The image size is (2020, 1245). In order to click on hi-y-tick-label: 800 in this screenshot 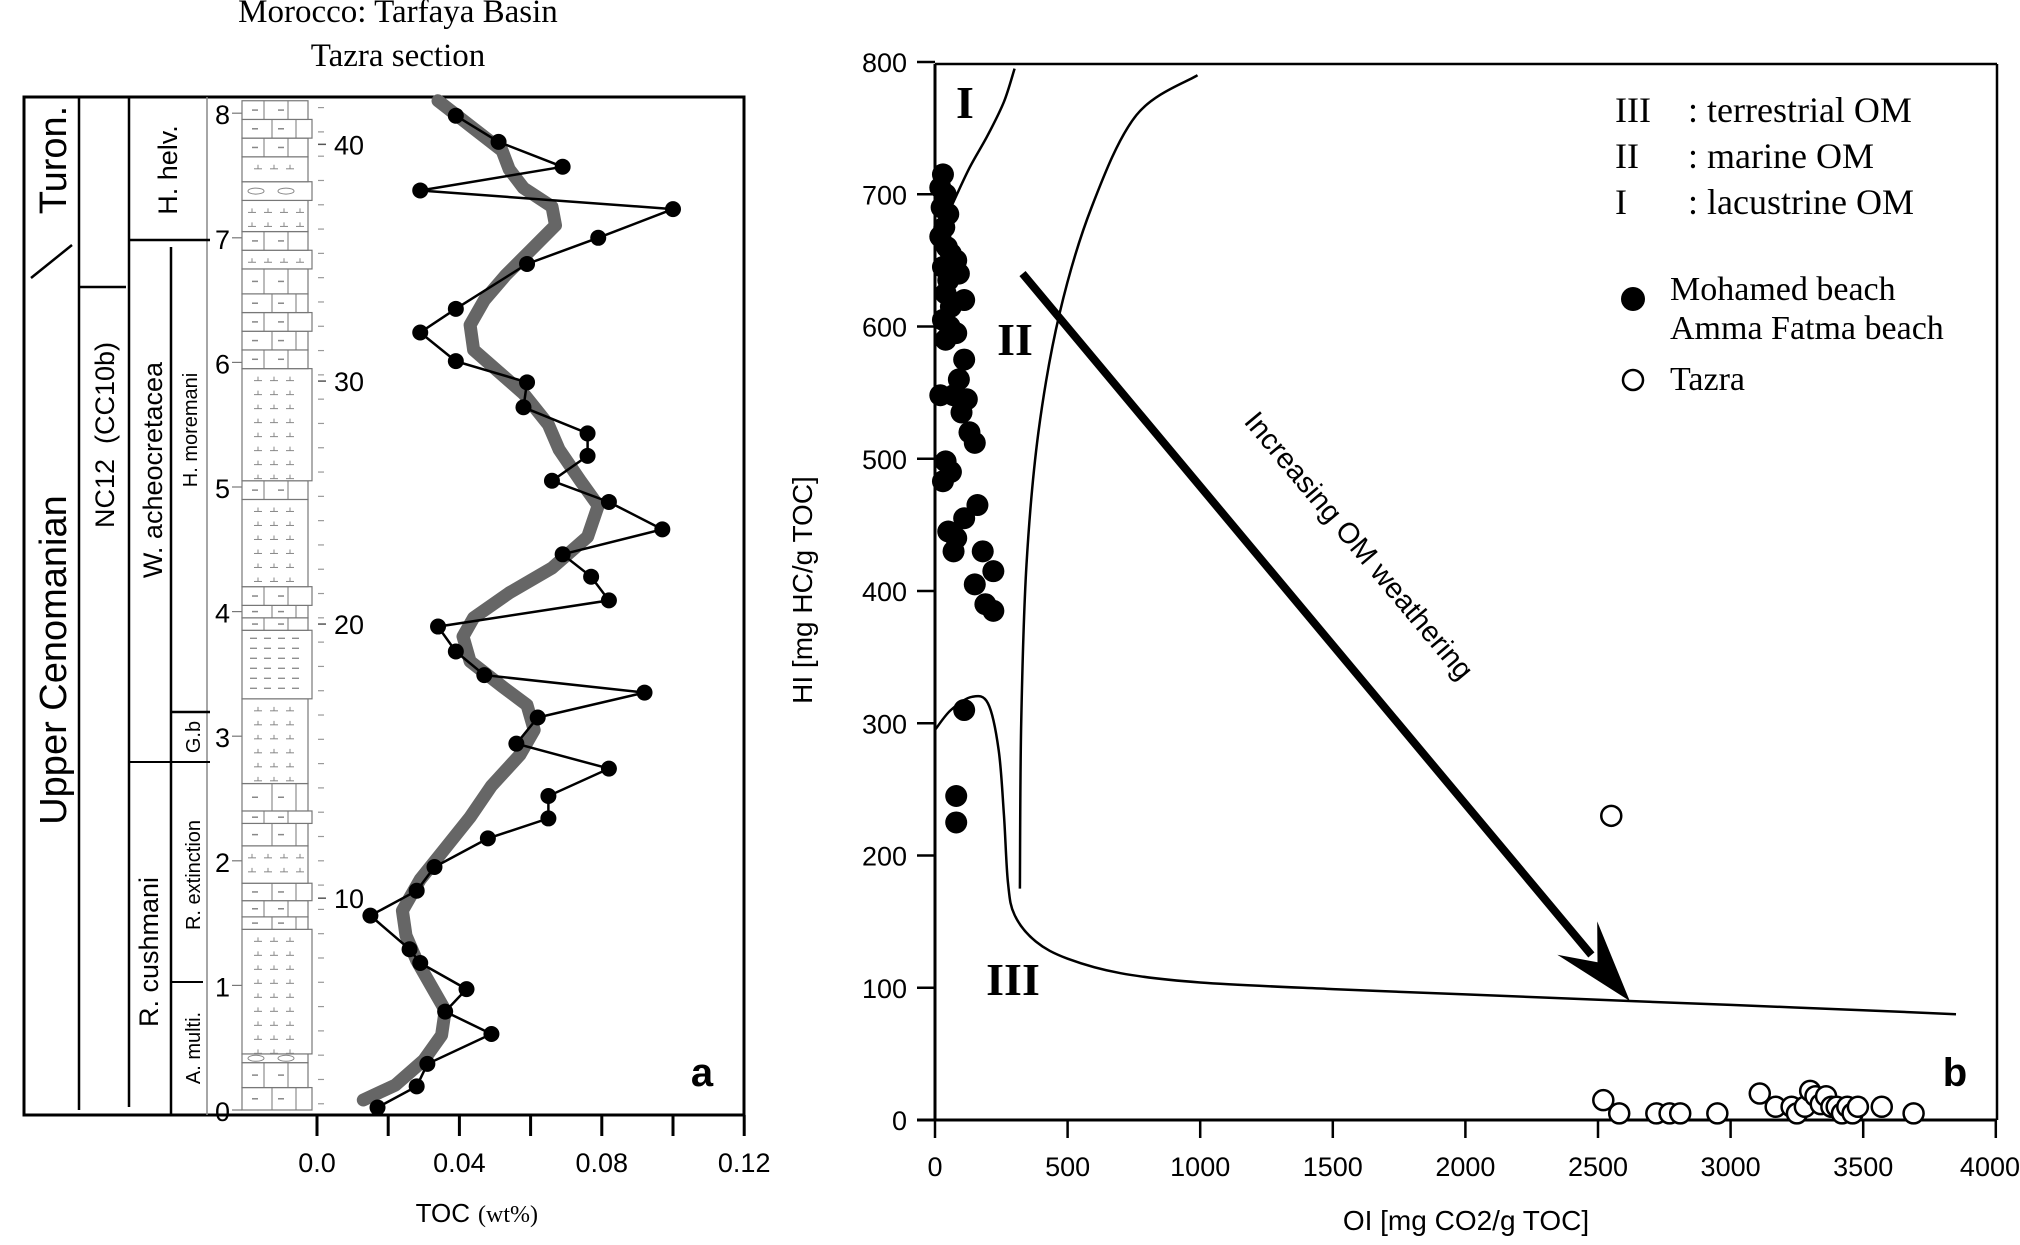, I will do `click(884, 63)`.